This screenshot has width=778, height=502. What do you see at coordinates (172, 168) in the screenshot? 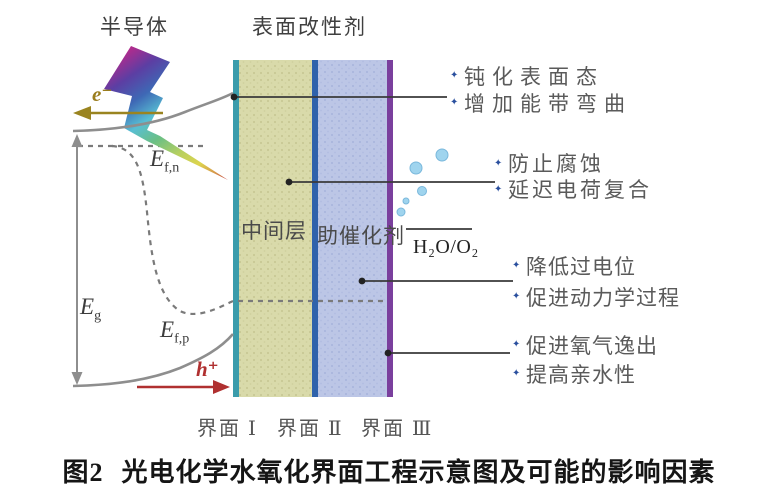
I see `efn-sub: f,n` at bounding box center [172, 168].